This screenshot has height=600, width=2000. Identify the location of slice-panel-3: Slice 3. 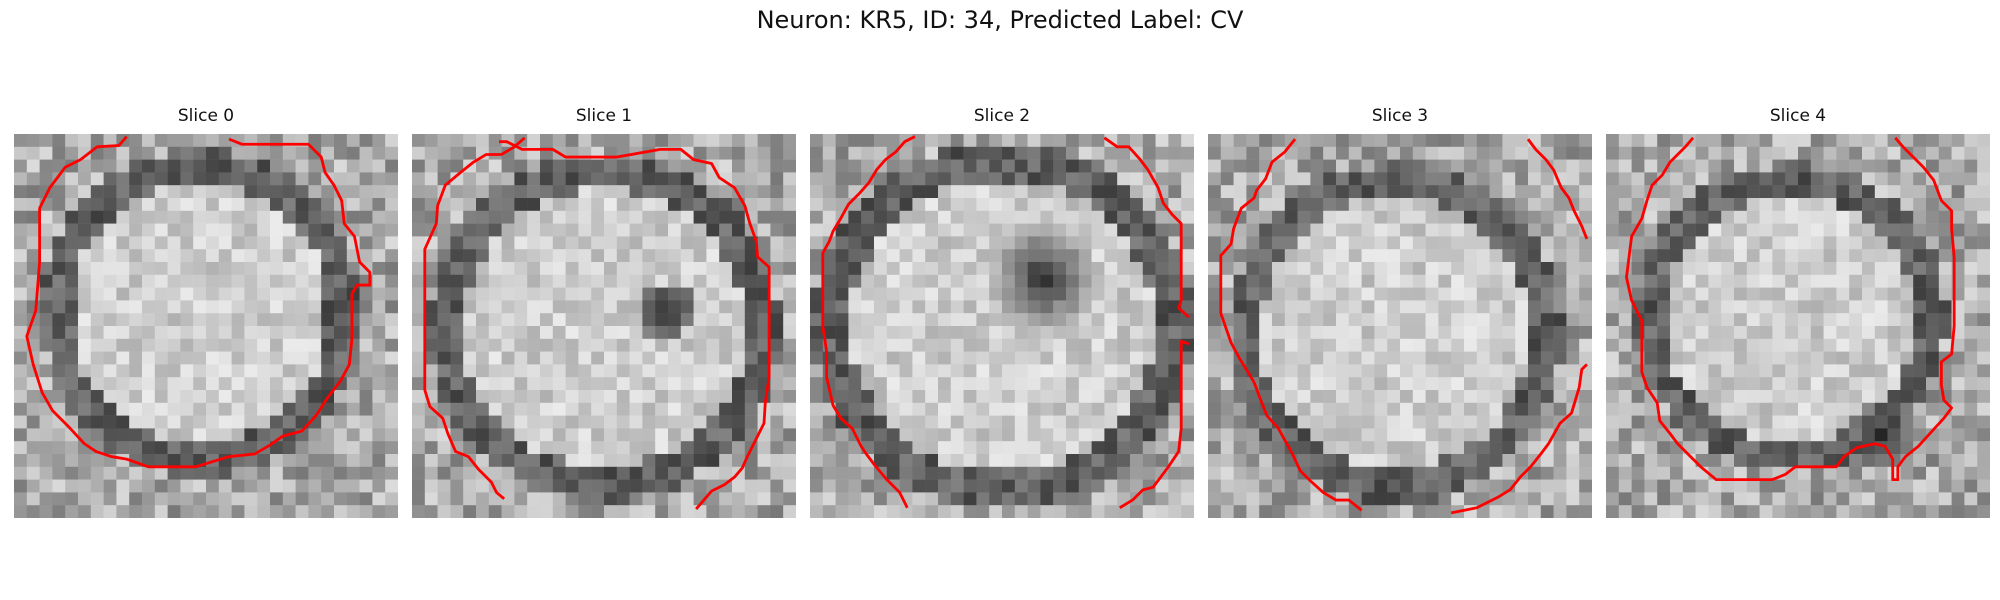
(1400, 326).